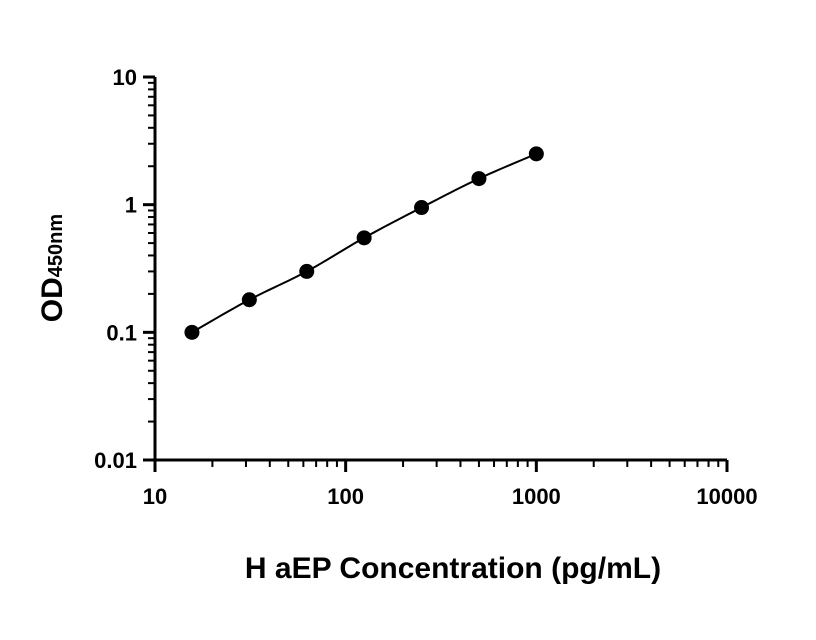 This screenshot has height=640, width=816. Describe the element at coordinates (726, 496) in the screenshot. I see `x-tick-label: 10000` at that location.